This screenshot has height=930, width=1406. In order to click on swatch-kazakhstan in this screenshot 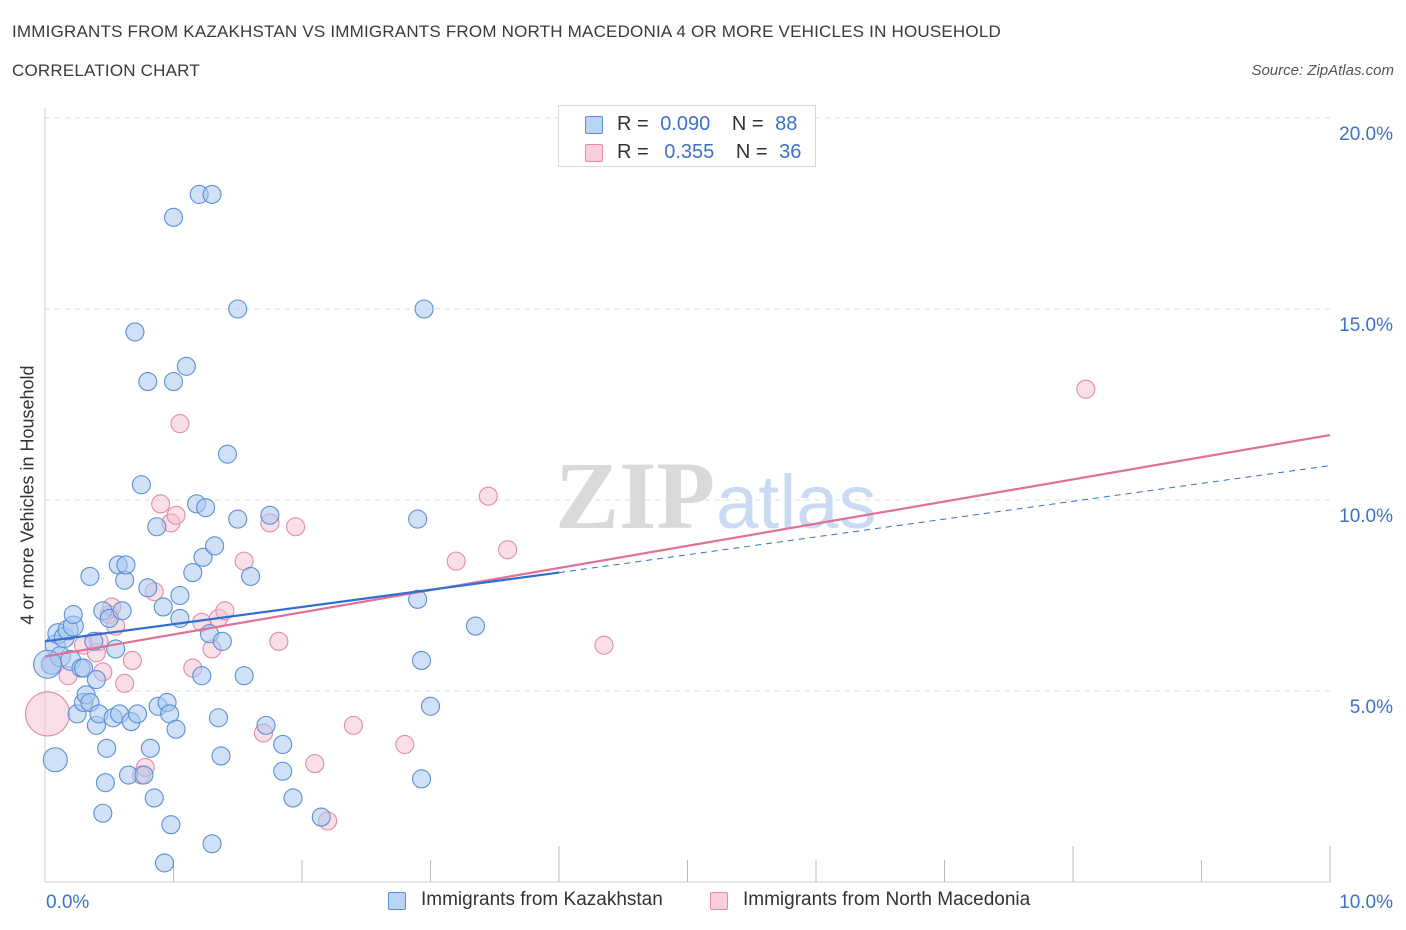, I will do `click(594, 125)`.